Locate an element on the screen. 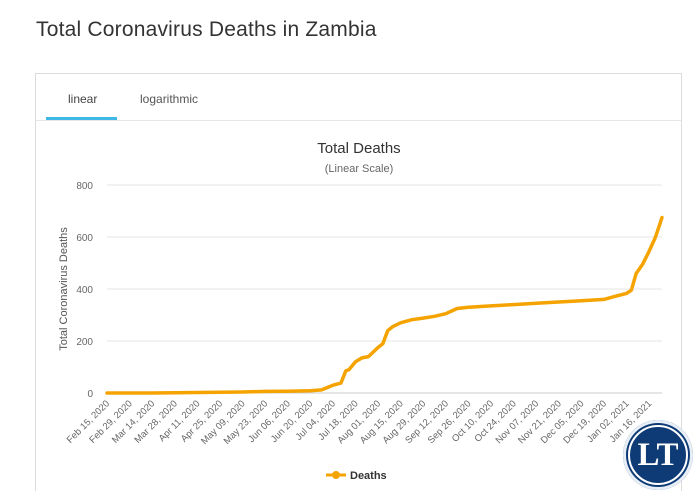 The height and width of the screenshot is (491, 696). y-tick-label: 800 is located at coordinates (84, 186).